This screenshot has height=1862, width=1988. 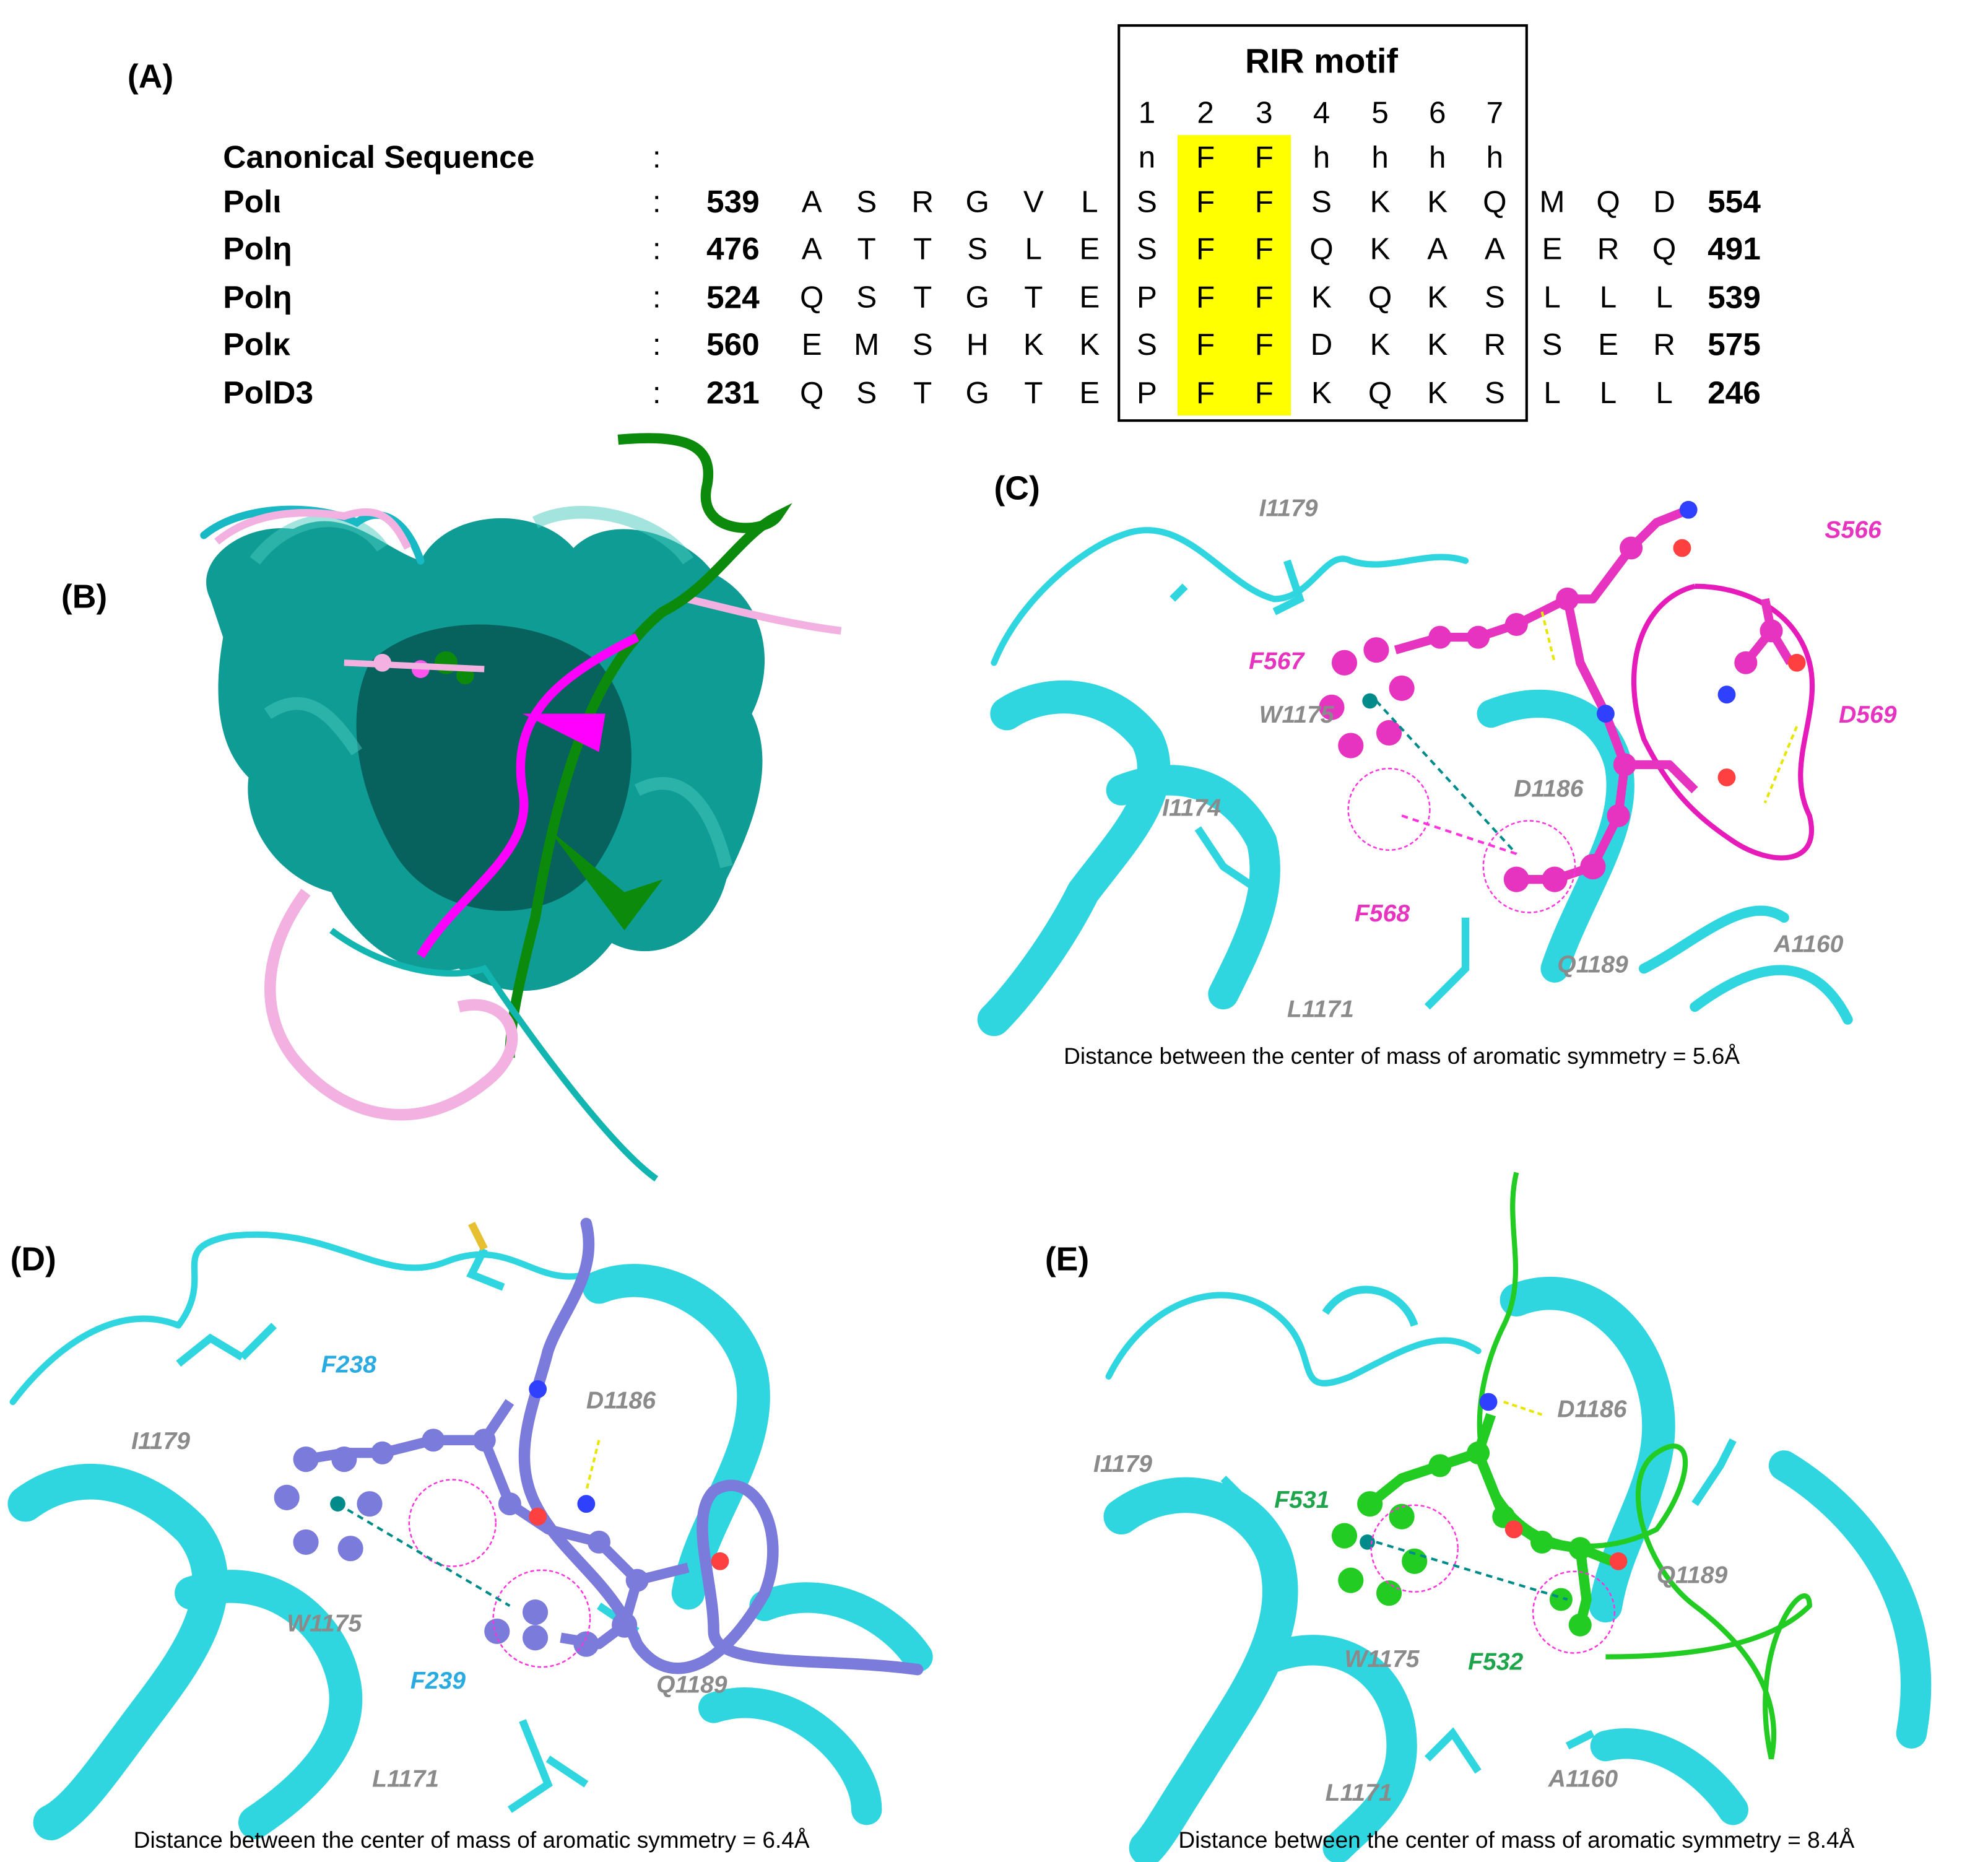 What do you see at coordinates (923, 345) in the screenshot?
I see `residue: S` at bounding box center [923, 345].